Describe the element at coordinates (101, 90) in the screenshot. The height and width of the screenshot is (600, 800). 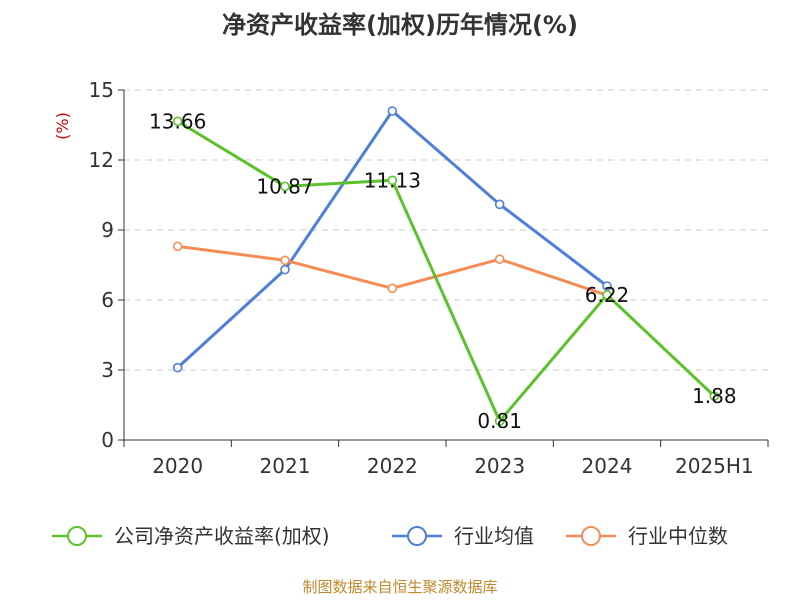
I see `y-tick-label: 15` at that location.